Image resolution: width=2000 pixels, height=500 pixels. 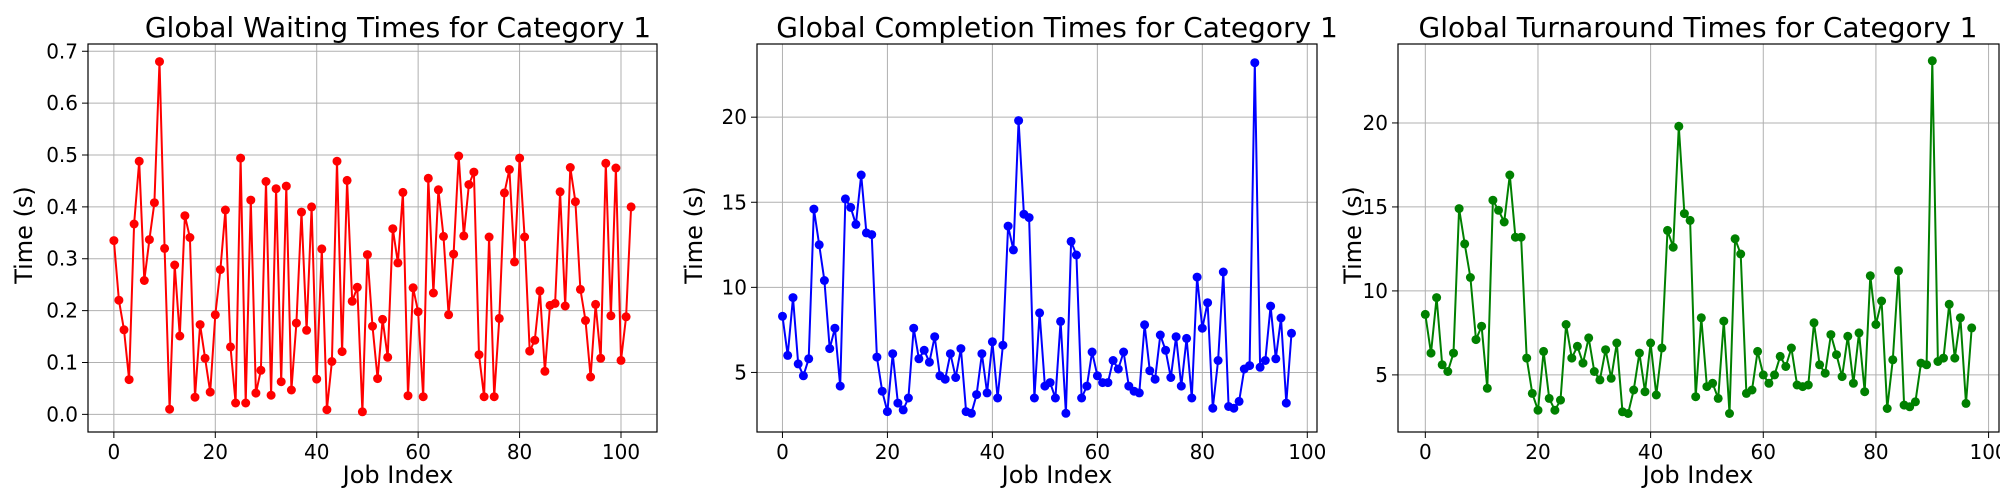 What do you see at coordinates (1698, 27) in the screenshot?
I see `chart-title: Global Turnaround Times for Category 1` at bounding box center [1698, 27].